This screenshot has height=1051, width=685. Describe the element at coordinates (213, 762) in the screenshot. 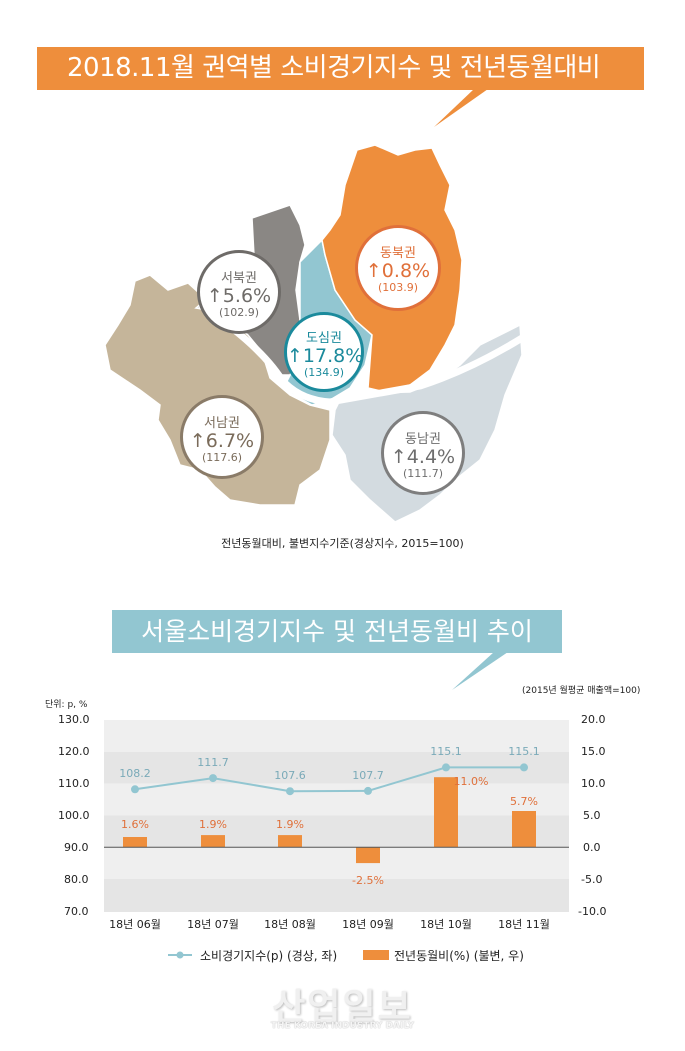

I see `line-value-label: 111.7` at that location.